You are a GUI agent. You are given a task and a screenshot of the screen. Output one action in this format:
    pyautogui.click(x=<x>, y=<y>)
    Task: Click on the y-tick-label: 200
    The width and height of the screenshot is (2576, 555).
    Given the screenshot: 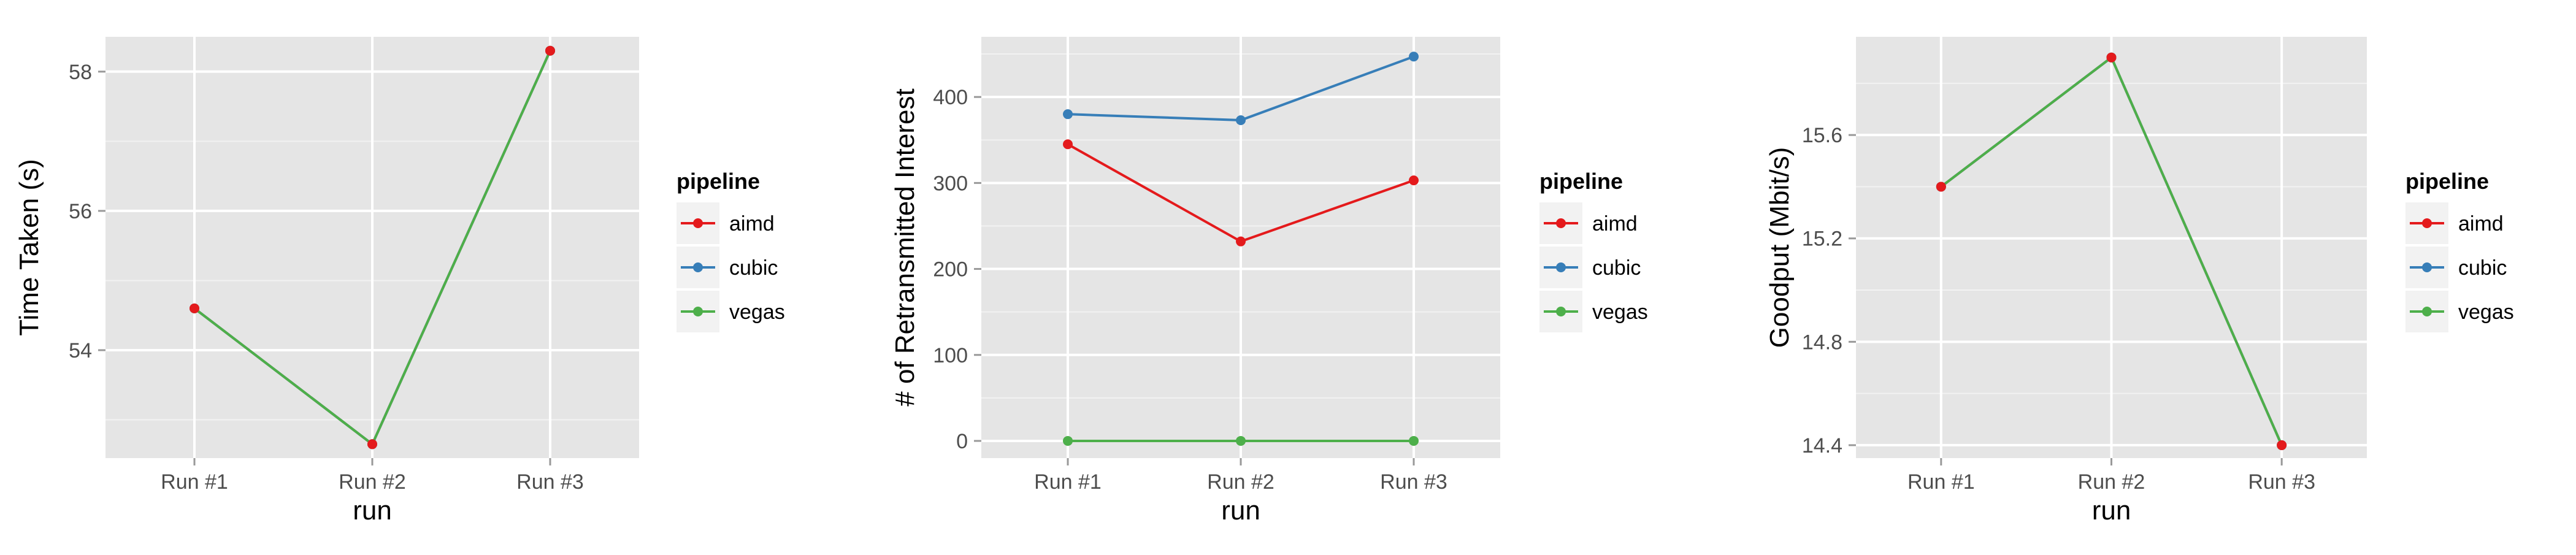 What is the action you would take?
    pyautogui.click(x=950, y=269)
    